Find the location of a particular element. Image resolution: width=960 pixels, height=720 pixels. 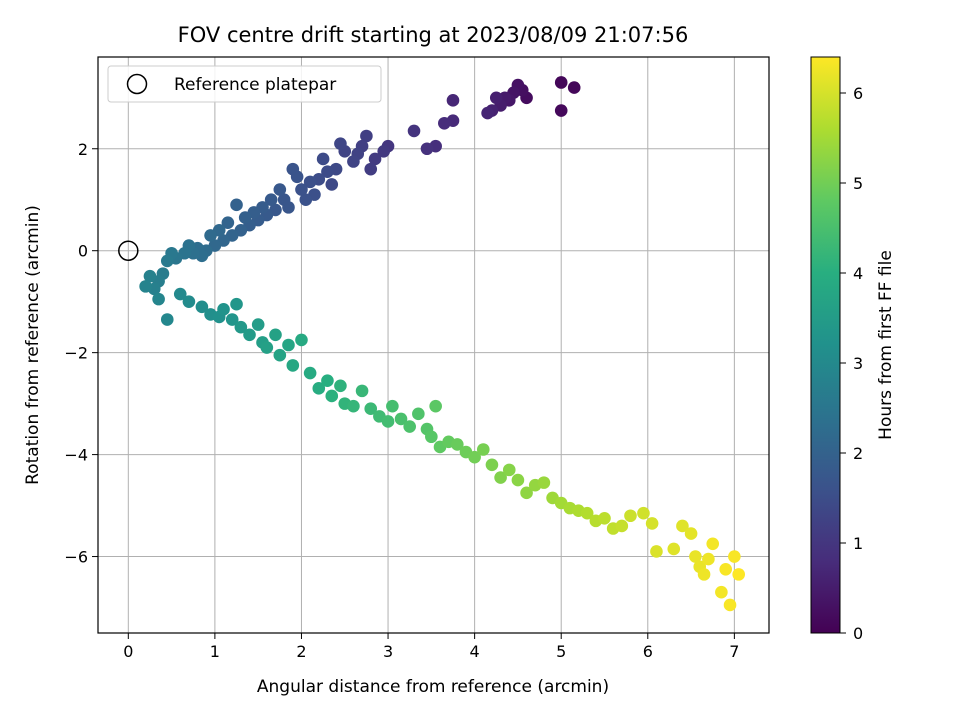

y-tick-label: 2 is located at coordinates (83, 149).